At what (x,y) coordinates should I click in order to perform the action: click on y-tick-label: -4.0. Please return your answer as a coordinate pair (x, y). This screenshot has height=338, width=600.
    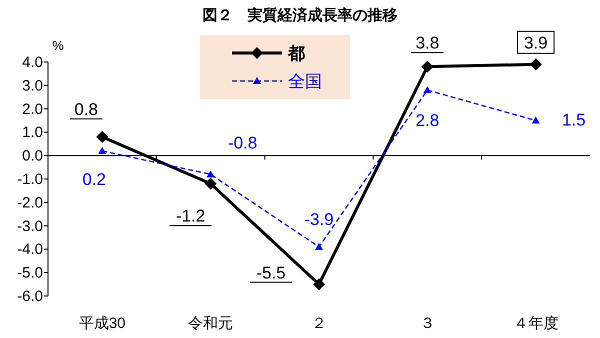
    Looking at the image, I should click on (30, 249).